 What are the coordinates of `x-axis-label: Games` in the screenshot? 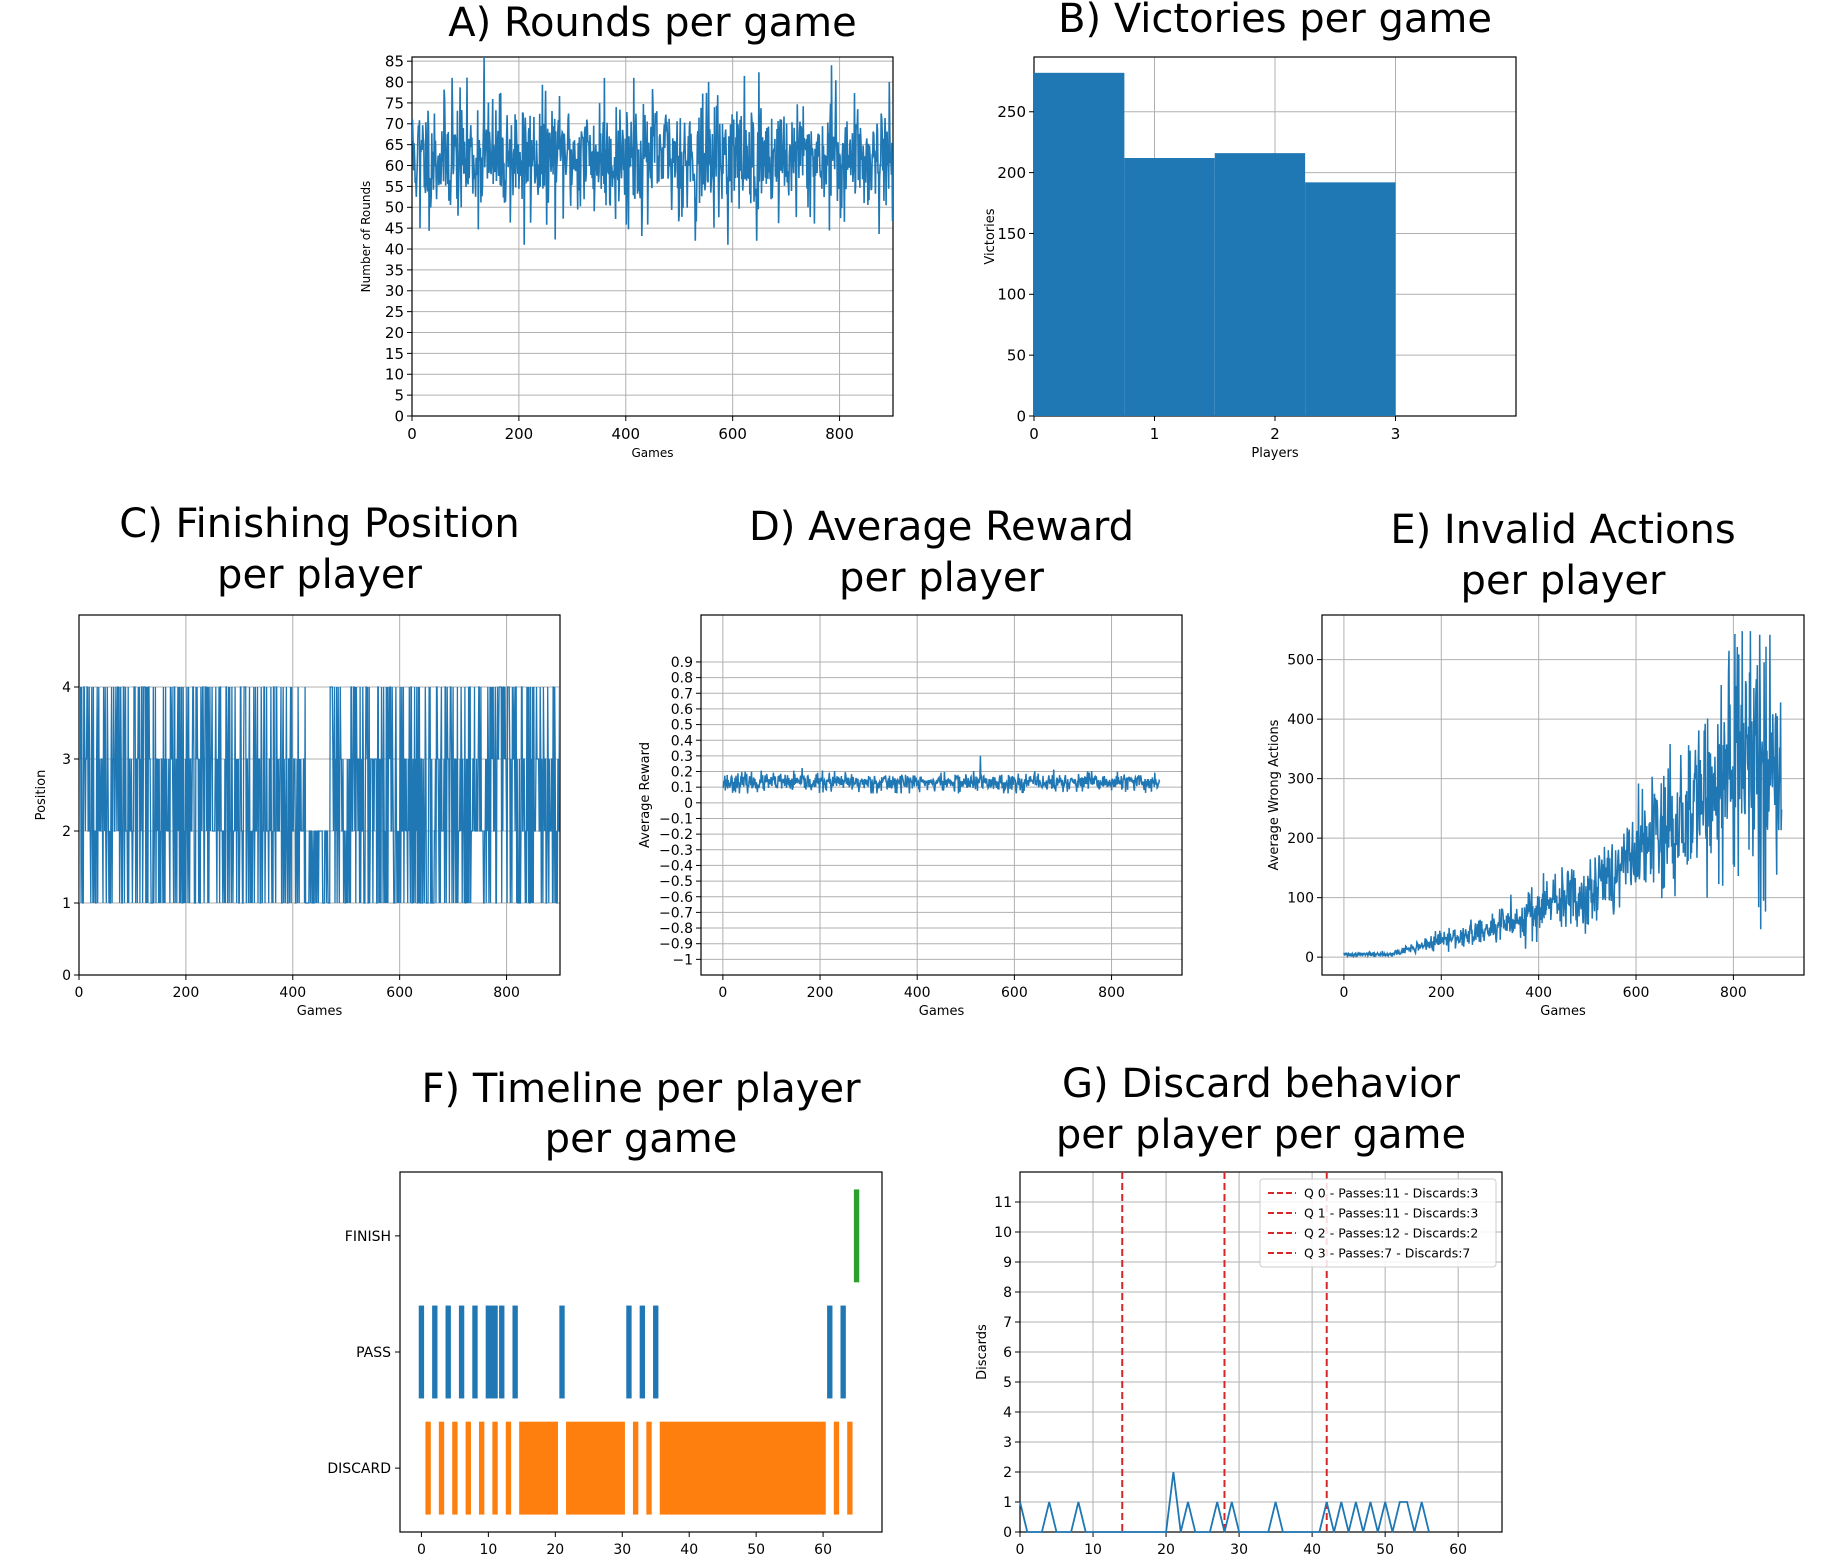 It's located at (942, 1011).